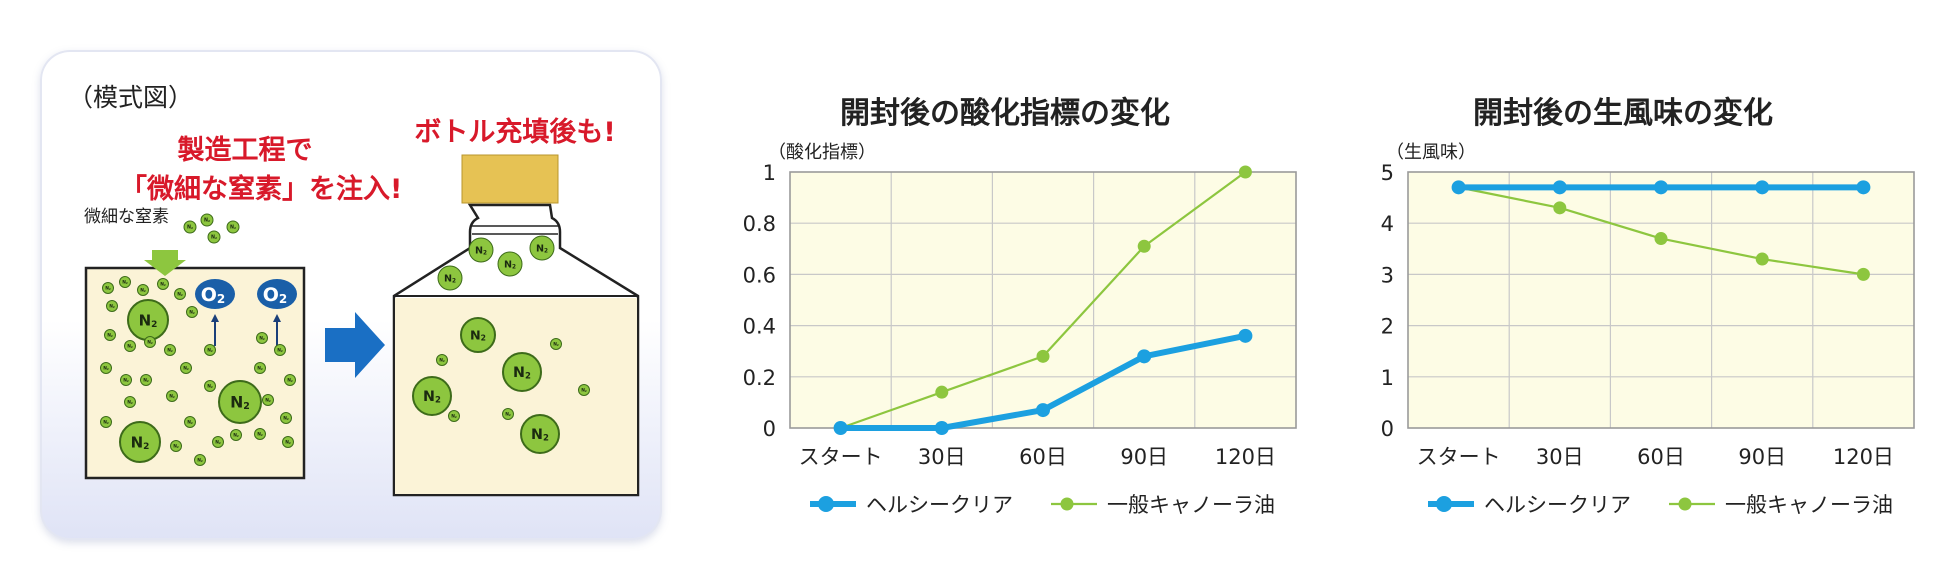 The image size is (1950, 586). I want to click on y-tick-label: 0.6, so click(759, 275).